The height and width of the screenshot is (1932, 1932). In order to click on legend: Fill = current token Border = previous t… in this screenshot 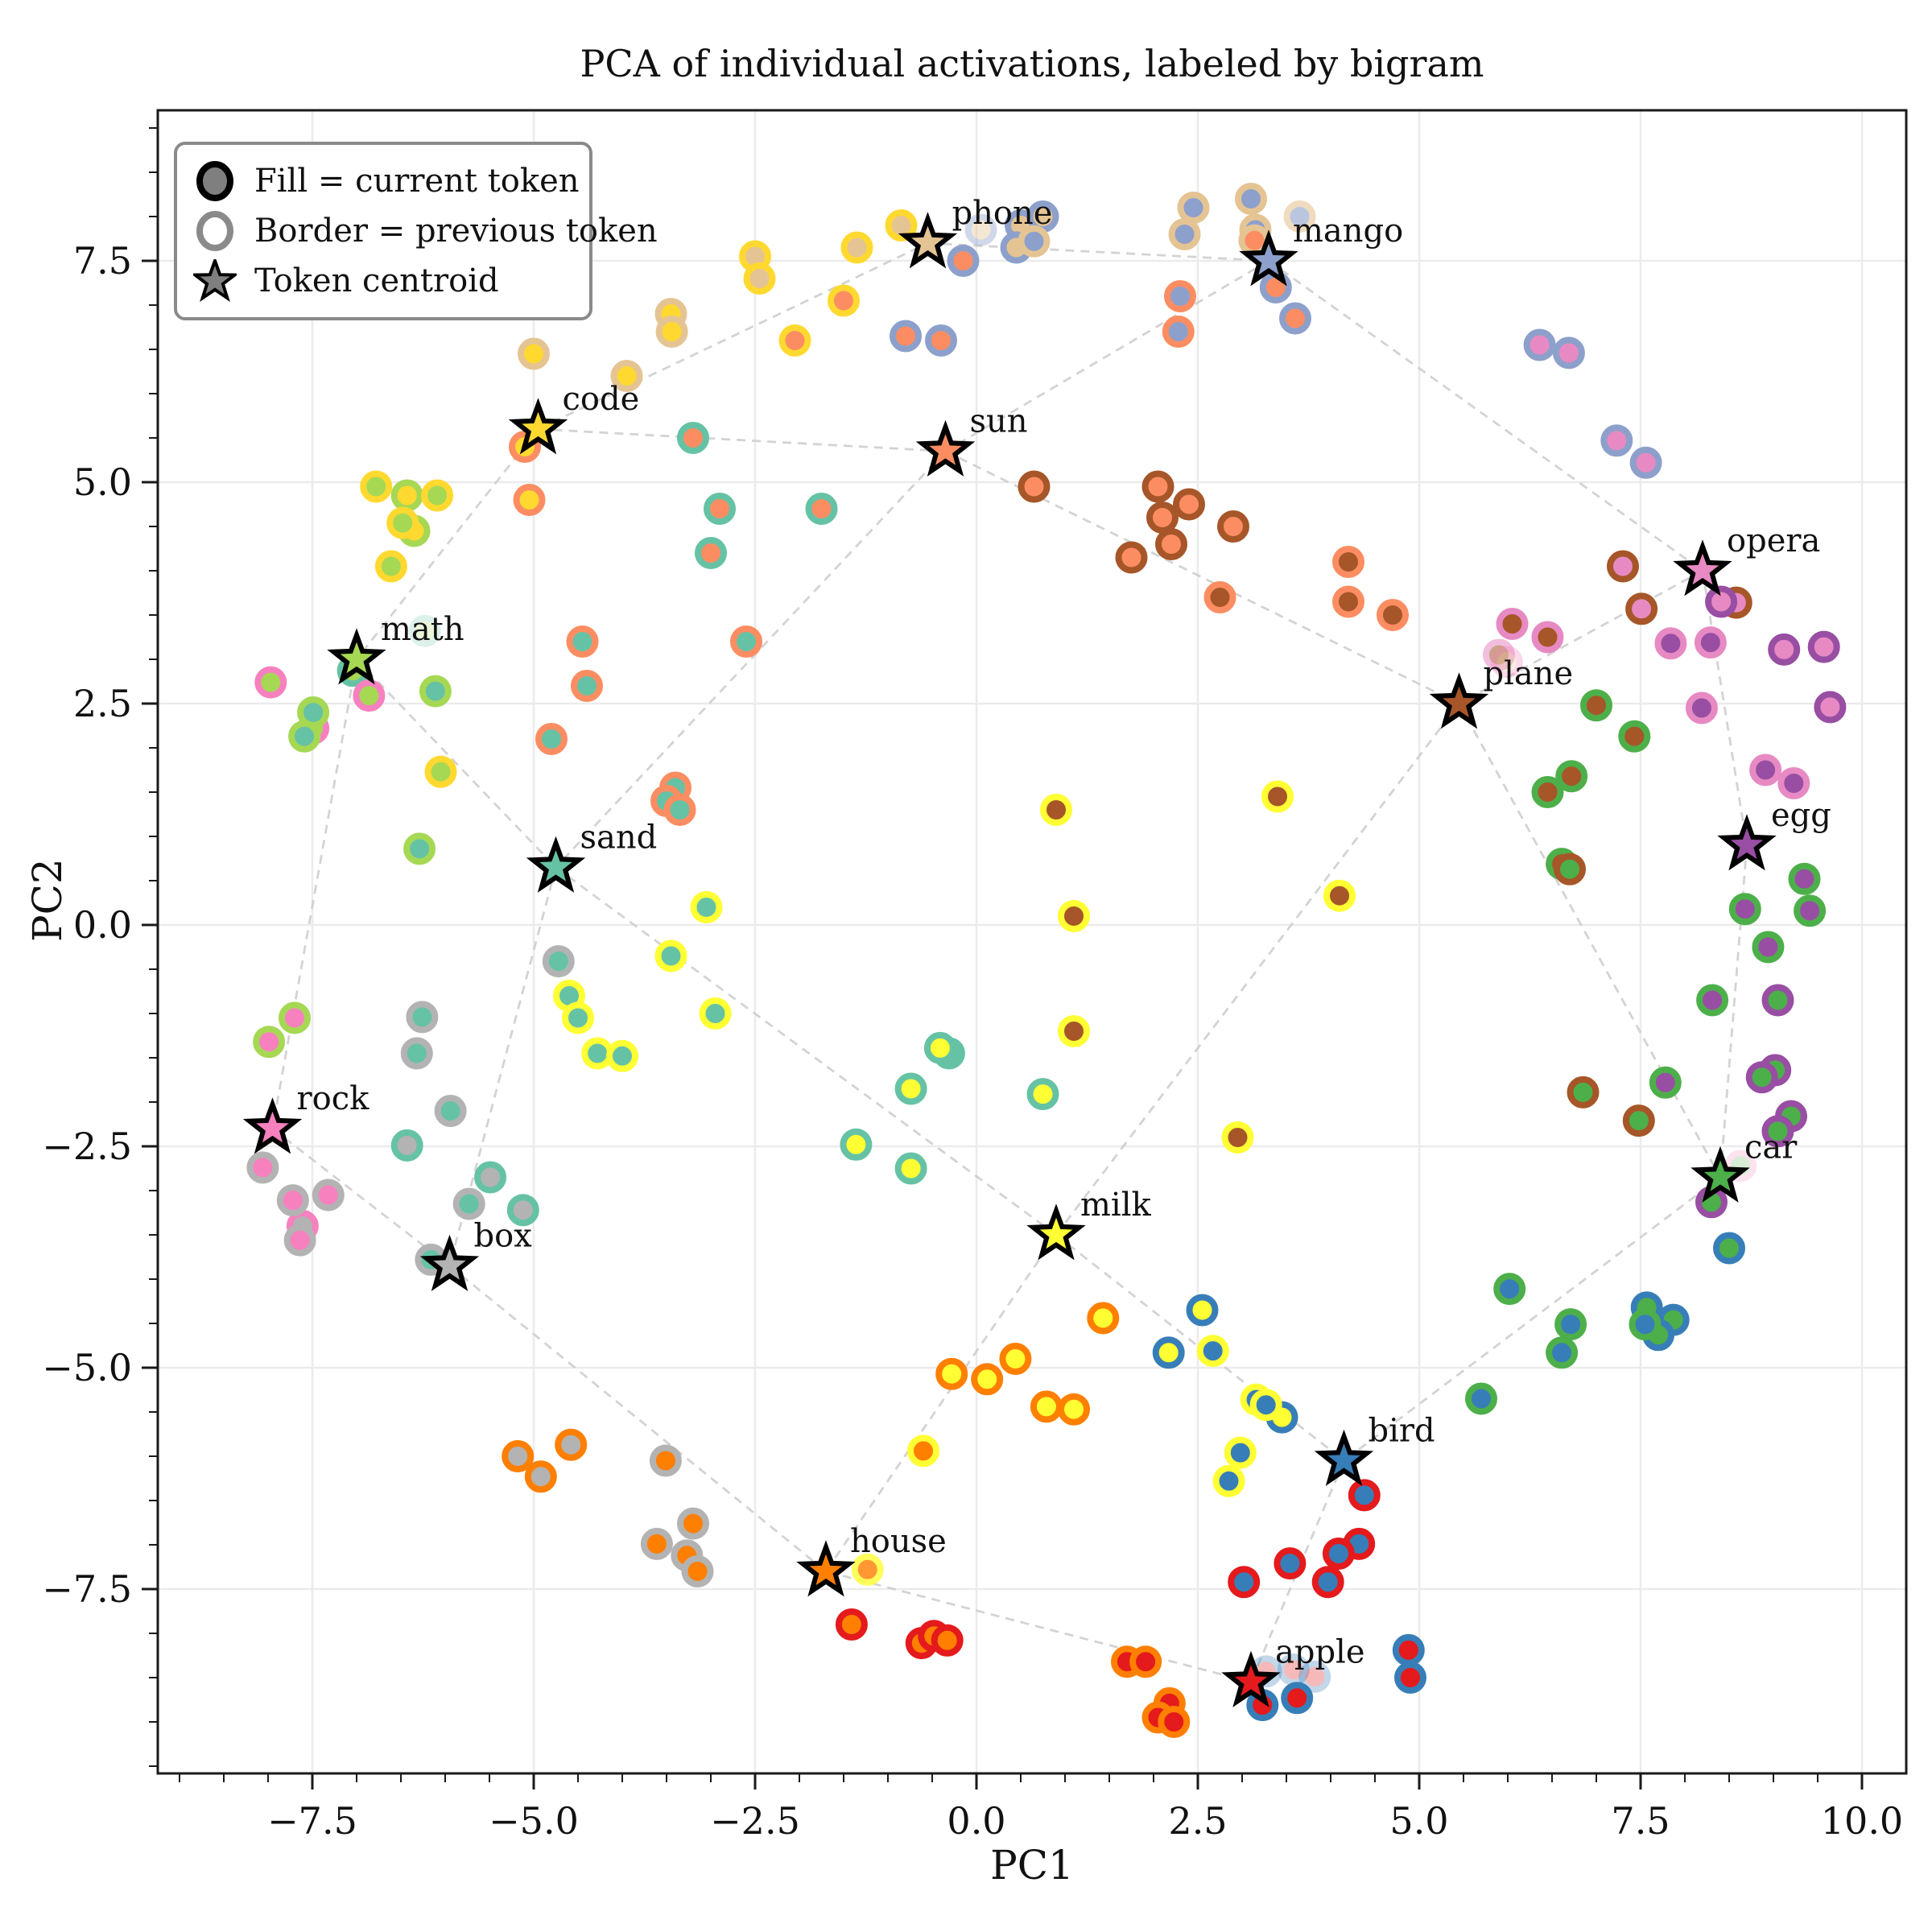, I will do `click(416, 231)`.